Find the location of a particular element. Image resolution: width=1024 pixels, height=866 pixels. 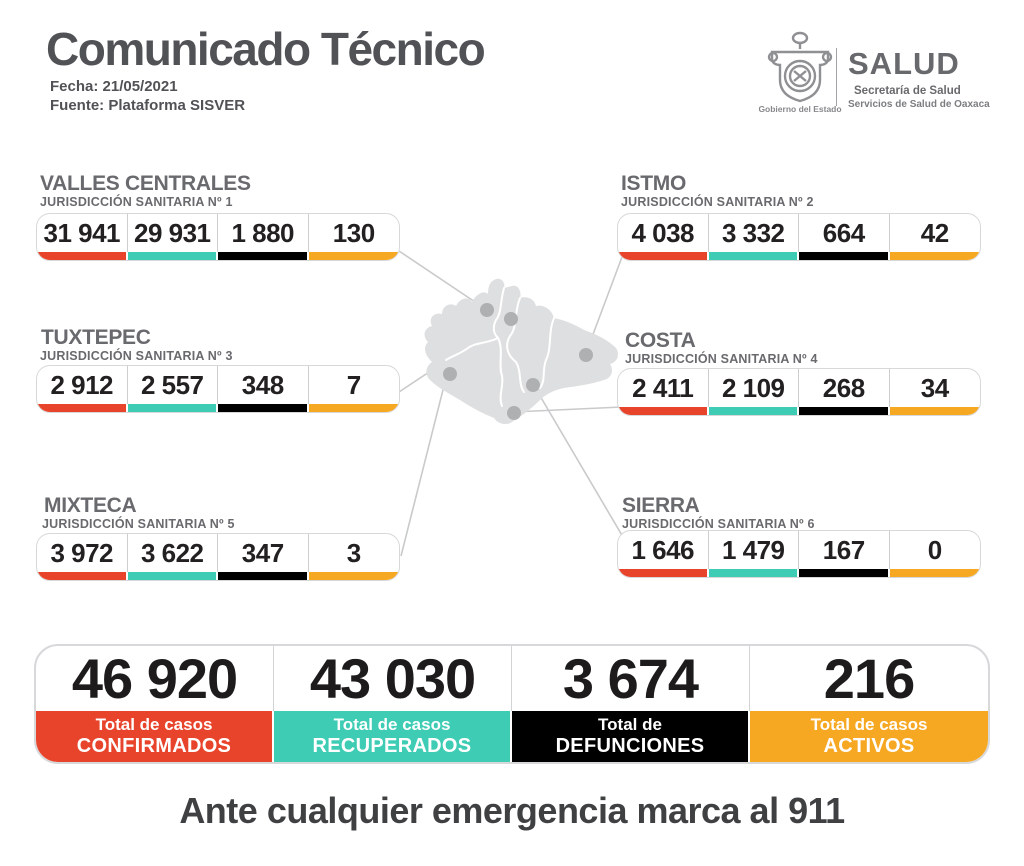

oaxaca-map is located at coordinates (521, 351).